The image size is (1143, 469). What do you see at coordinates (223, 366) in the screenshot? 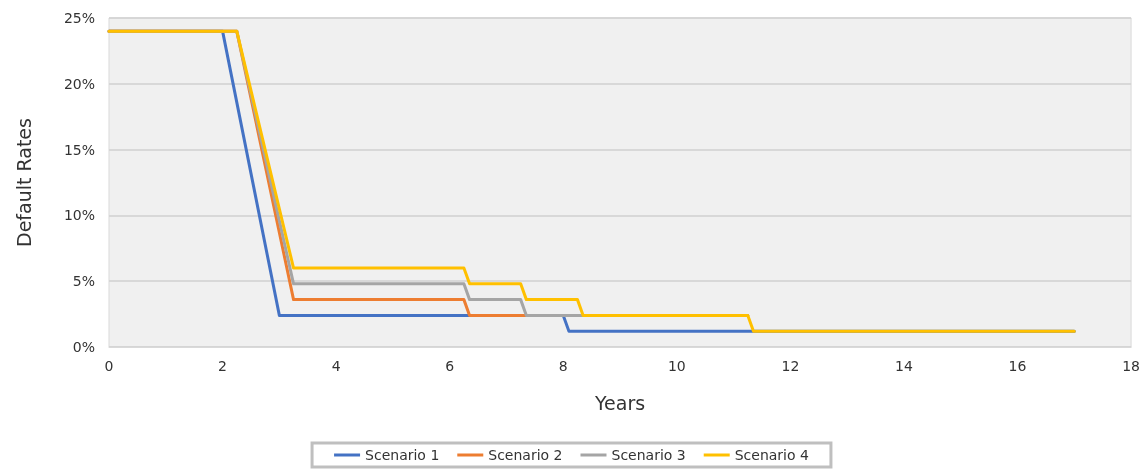
I see `x-tick-label: 2` at bounding box center [223, 366].